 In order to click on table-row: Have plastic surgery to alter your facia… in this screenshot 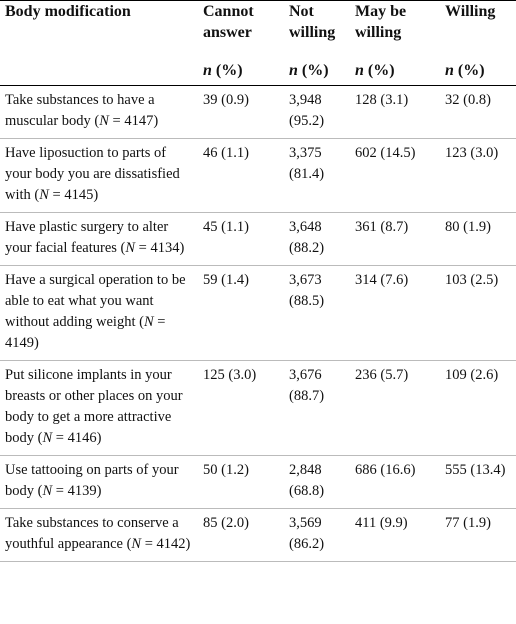, I will do `click(258, 239)`.